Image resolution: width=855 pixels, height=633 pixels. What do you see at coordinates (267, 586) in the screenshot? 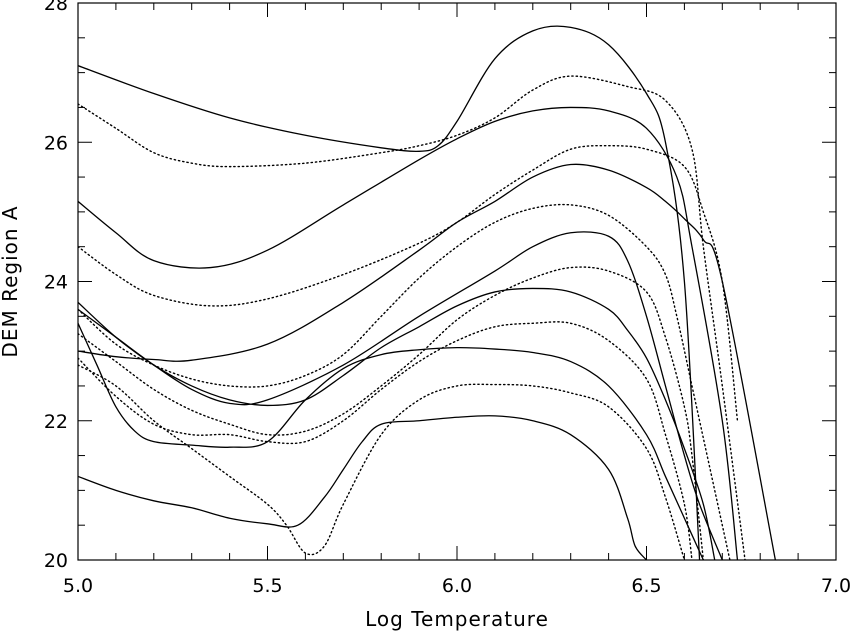
I see `x-tick-label: 5.5` at bounding box center [267, 586].